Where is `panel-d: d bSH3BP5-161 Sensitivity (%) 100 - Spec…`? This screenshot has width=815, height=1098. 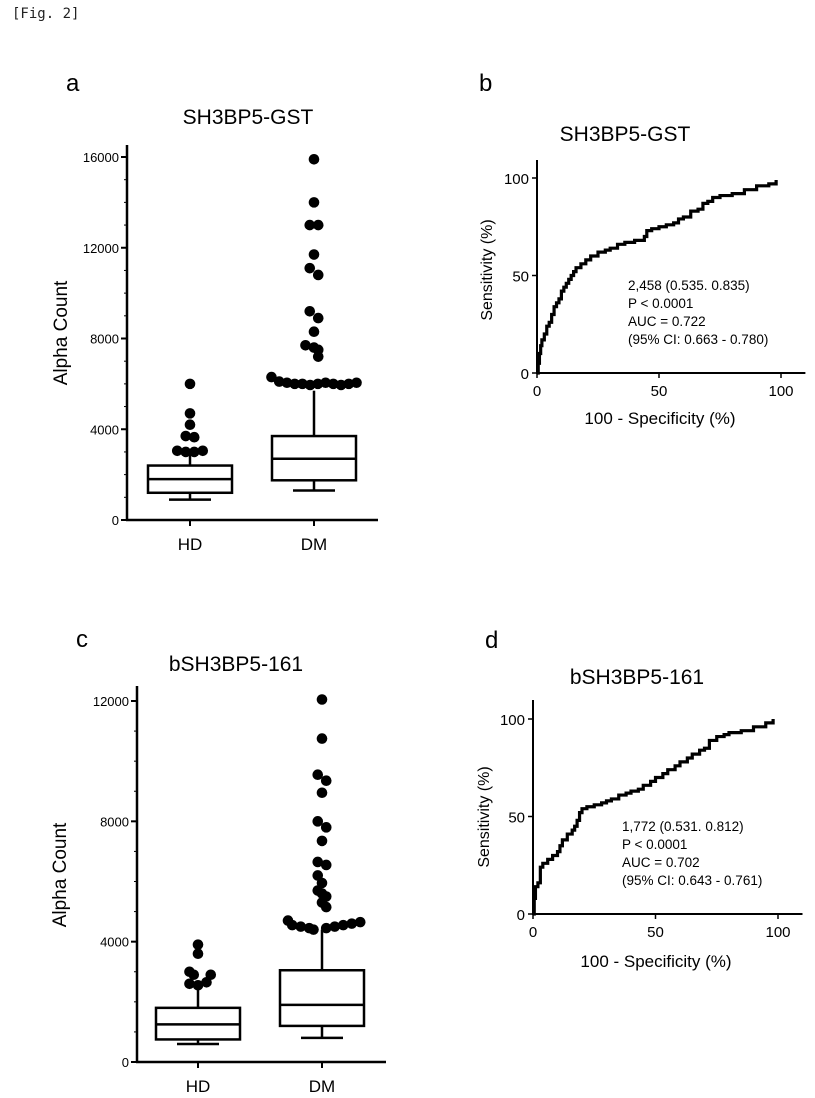 panel-d: d bSH3BP5-161 Sensitivity (%) 100 - Spec… is located at coordinates (639, 799).